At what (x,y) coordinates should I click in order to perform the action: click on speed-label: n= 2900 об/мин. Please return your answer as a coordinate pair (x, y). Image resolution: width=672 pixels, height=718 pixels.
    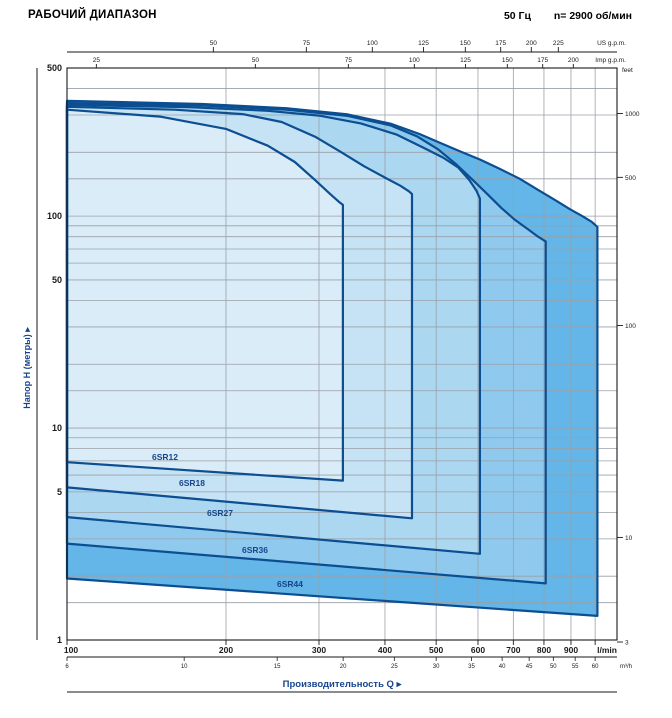
    Looking at the image, I should click on (592, 16).